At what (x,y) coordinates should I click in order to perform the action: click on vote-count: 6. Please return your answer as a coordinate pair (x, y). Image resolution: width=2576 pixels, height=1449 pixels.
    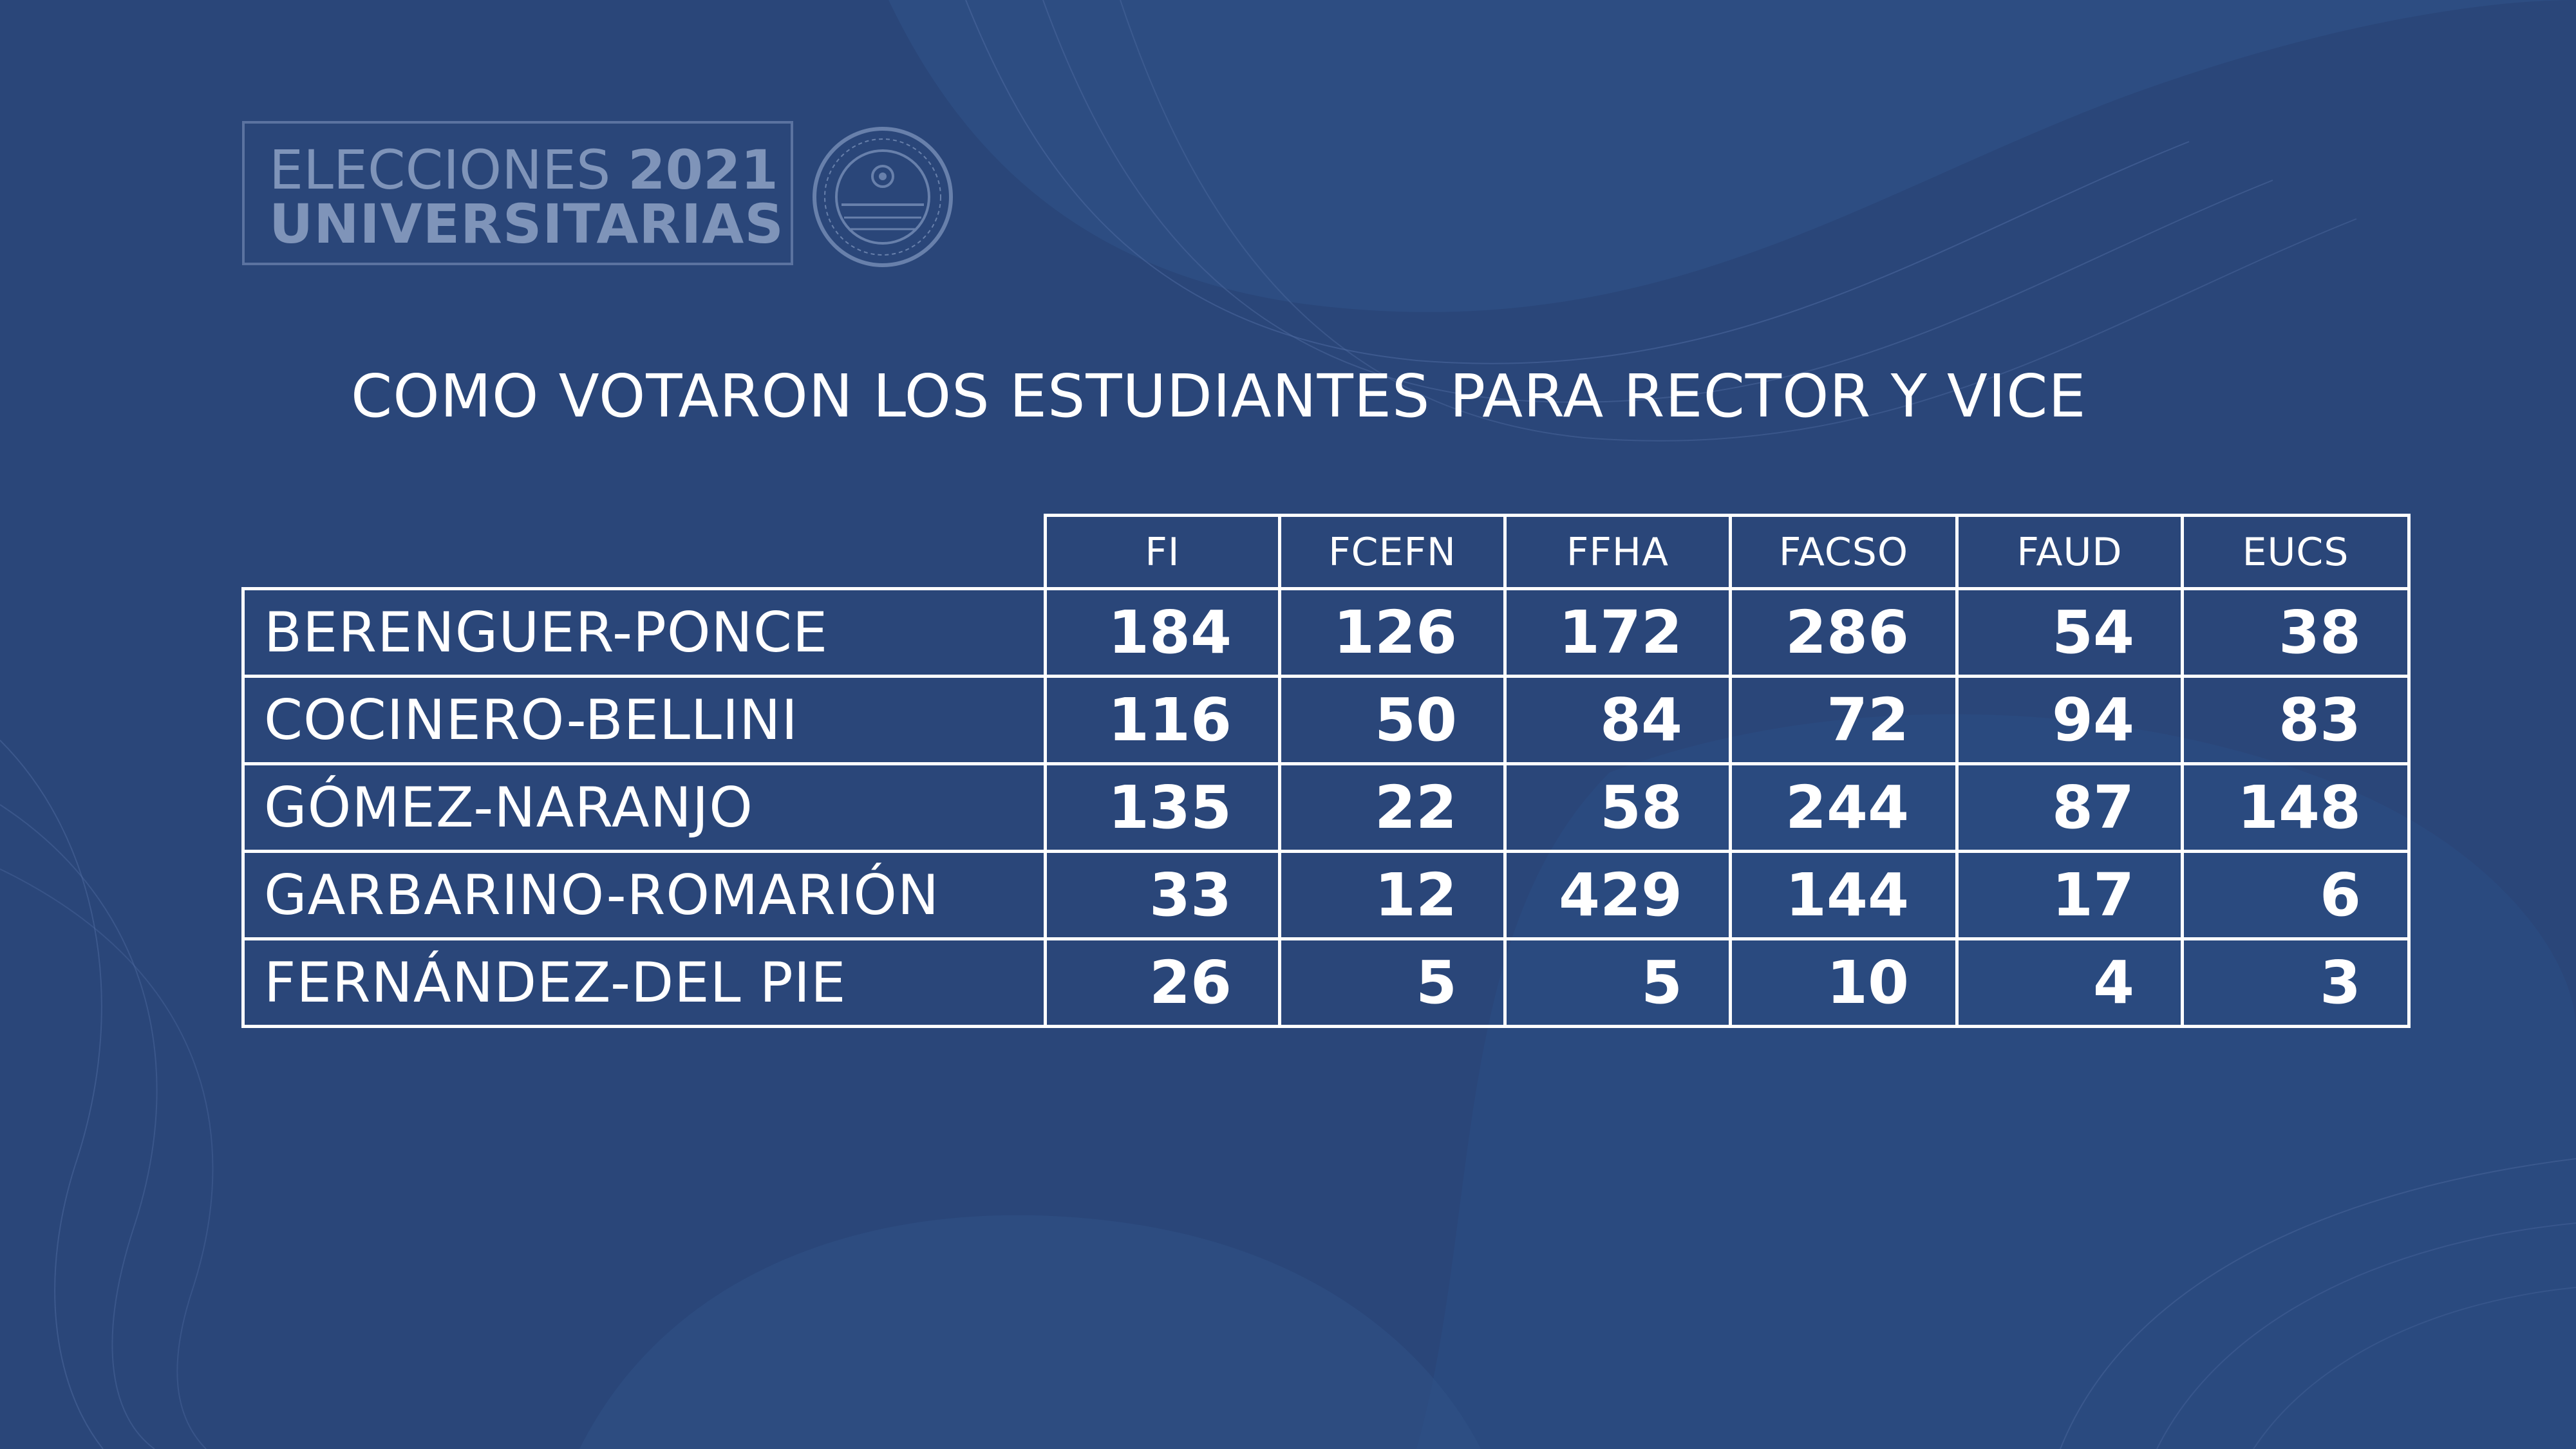
    Looking at the image, I should click on (2296, 895).